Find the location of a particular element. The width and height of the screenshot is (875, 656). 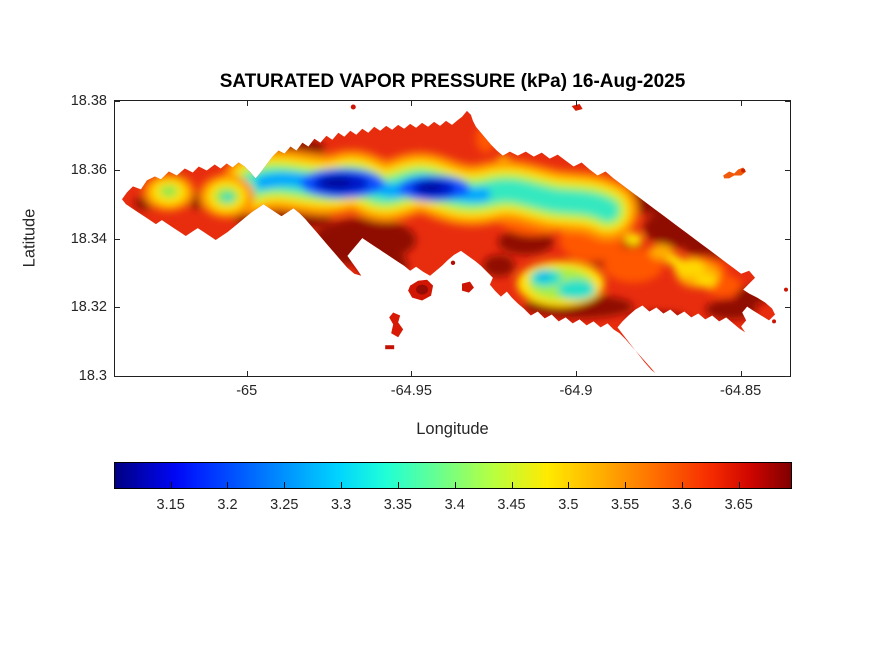

y-tick-label: 18.38 is located at coordinates (88, 101).